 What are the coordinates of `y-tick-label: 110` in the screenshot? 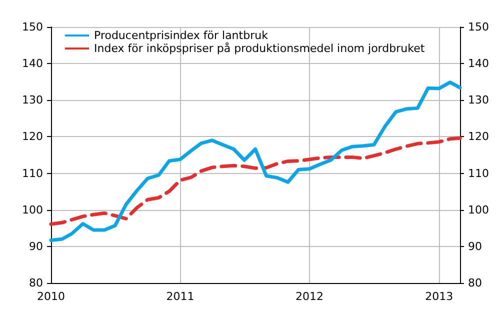 It's located at (32, 173).